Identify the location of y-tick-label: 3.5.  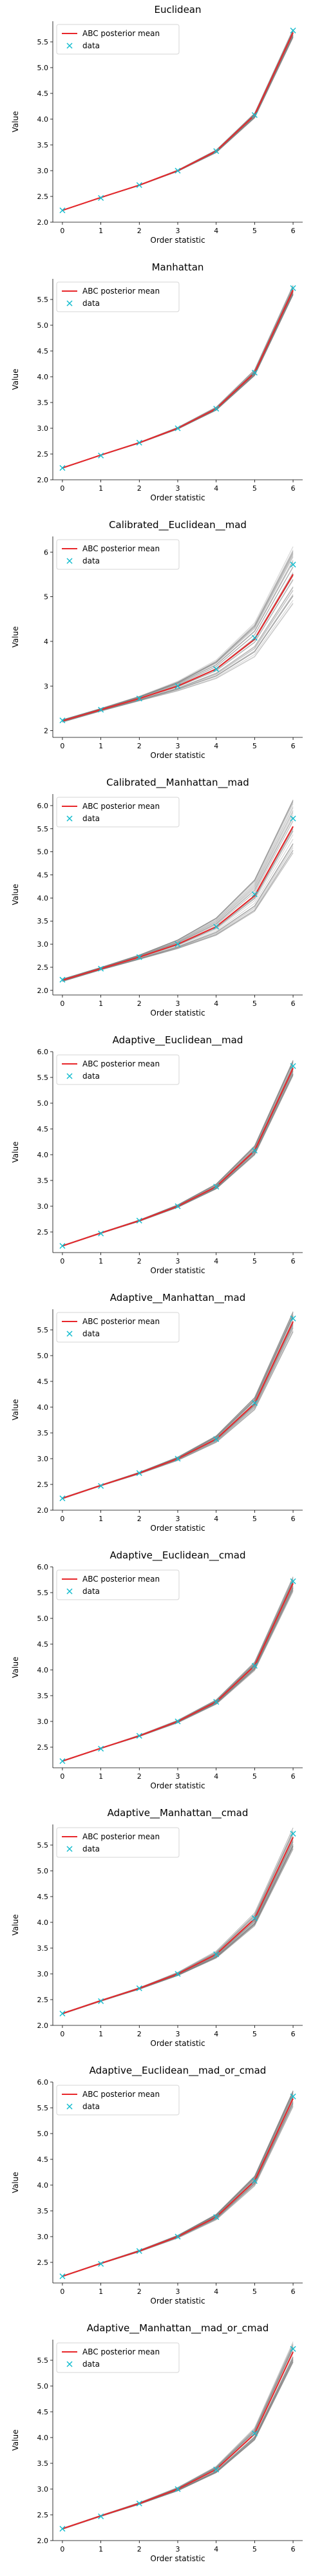
(43, 145).